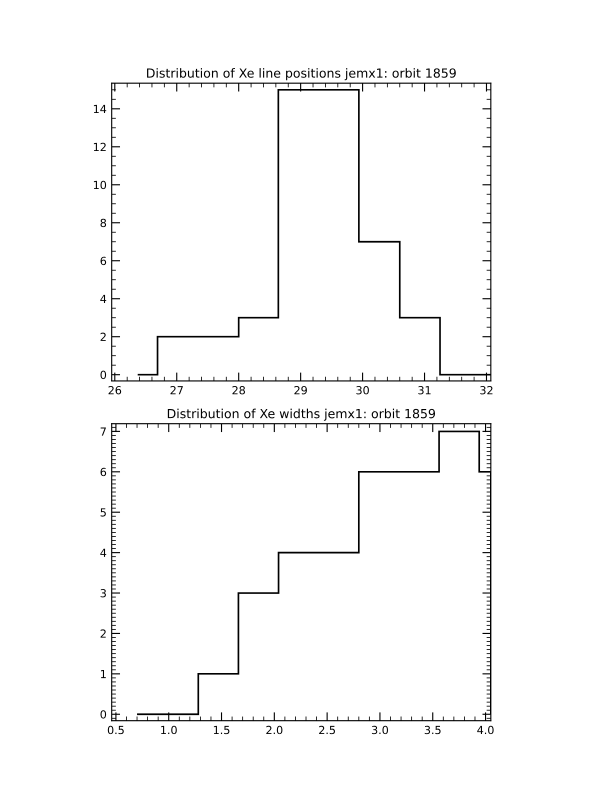 Image resolution: width=612 pixels, height=792 pixels. I want to click on x-tick-label: 3.0, so click(380, 730).